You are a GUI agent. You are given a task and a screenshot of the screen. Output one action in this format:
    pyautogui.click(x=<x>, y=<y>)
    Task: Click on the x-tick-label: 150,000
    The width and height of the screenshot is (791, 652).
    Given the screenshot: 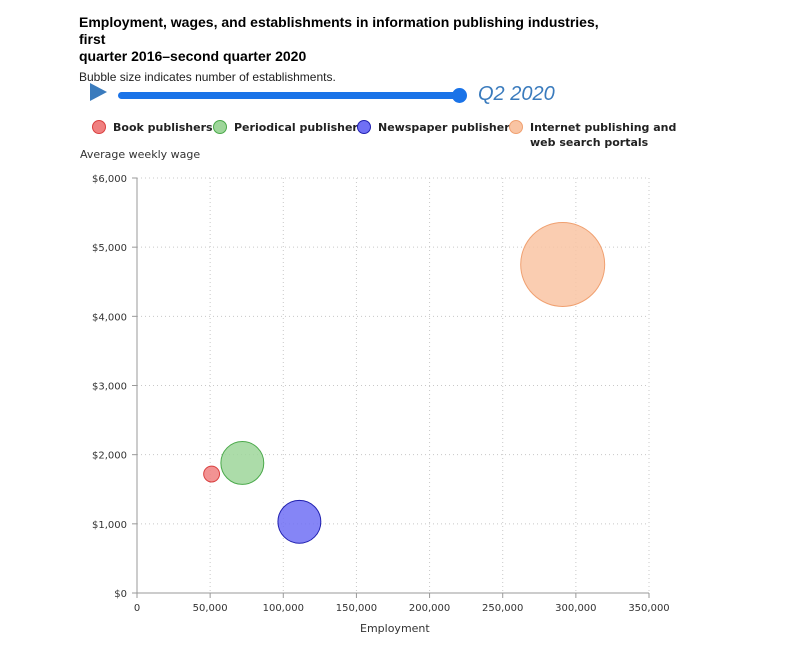 What is the action you would take?
    pyautogui.click(x=356, y=608)
    